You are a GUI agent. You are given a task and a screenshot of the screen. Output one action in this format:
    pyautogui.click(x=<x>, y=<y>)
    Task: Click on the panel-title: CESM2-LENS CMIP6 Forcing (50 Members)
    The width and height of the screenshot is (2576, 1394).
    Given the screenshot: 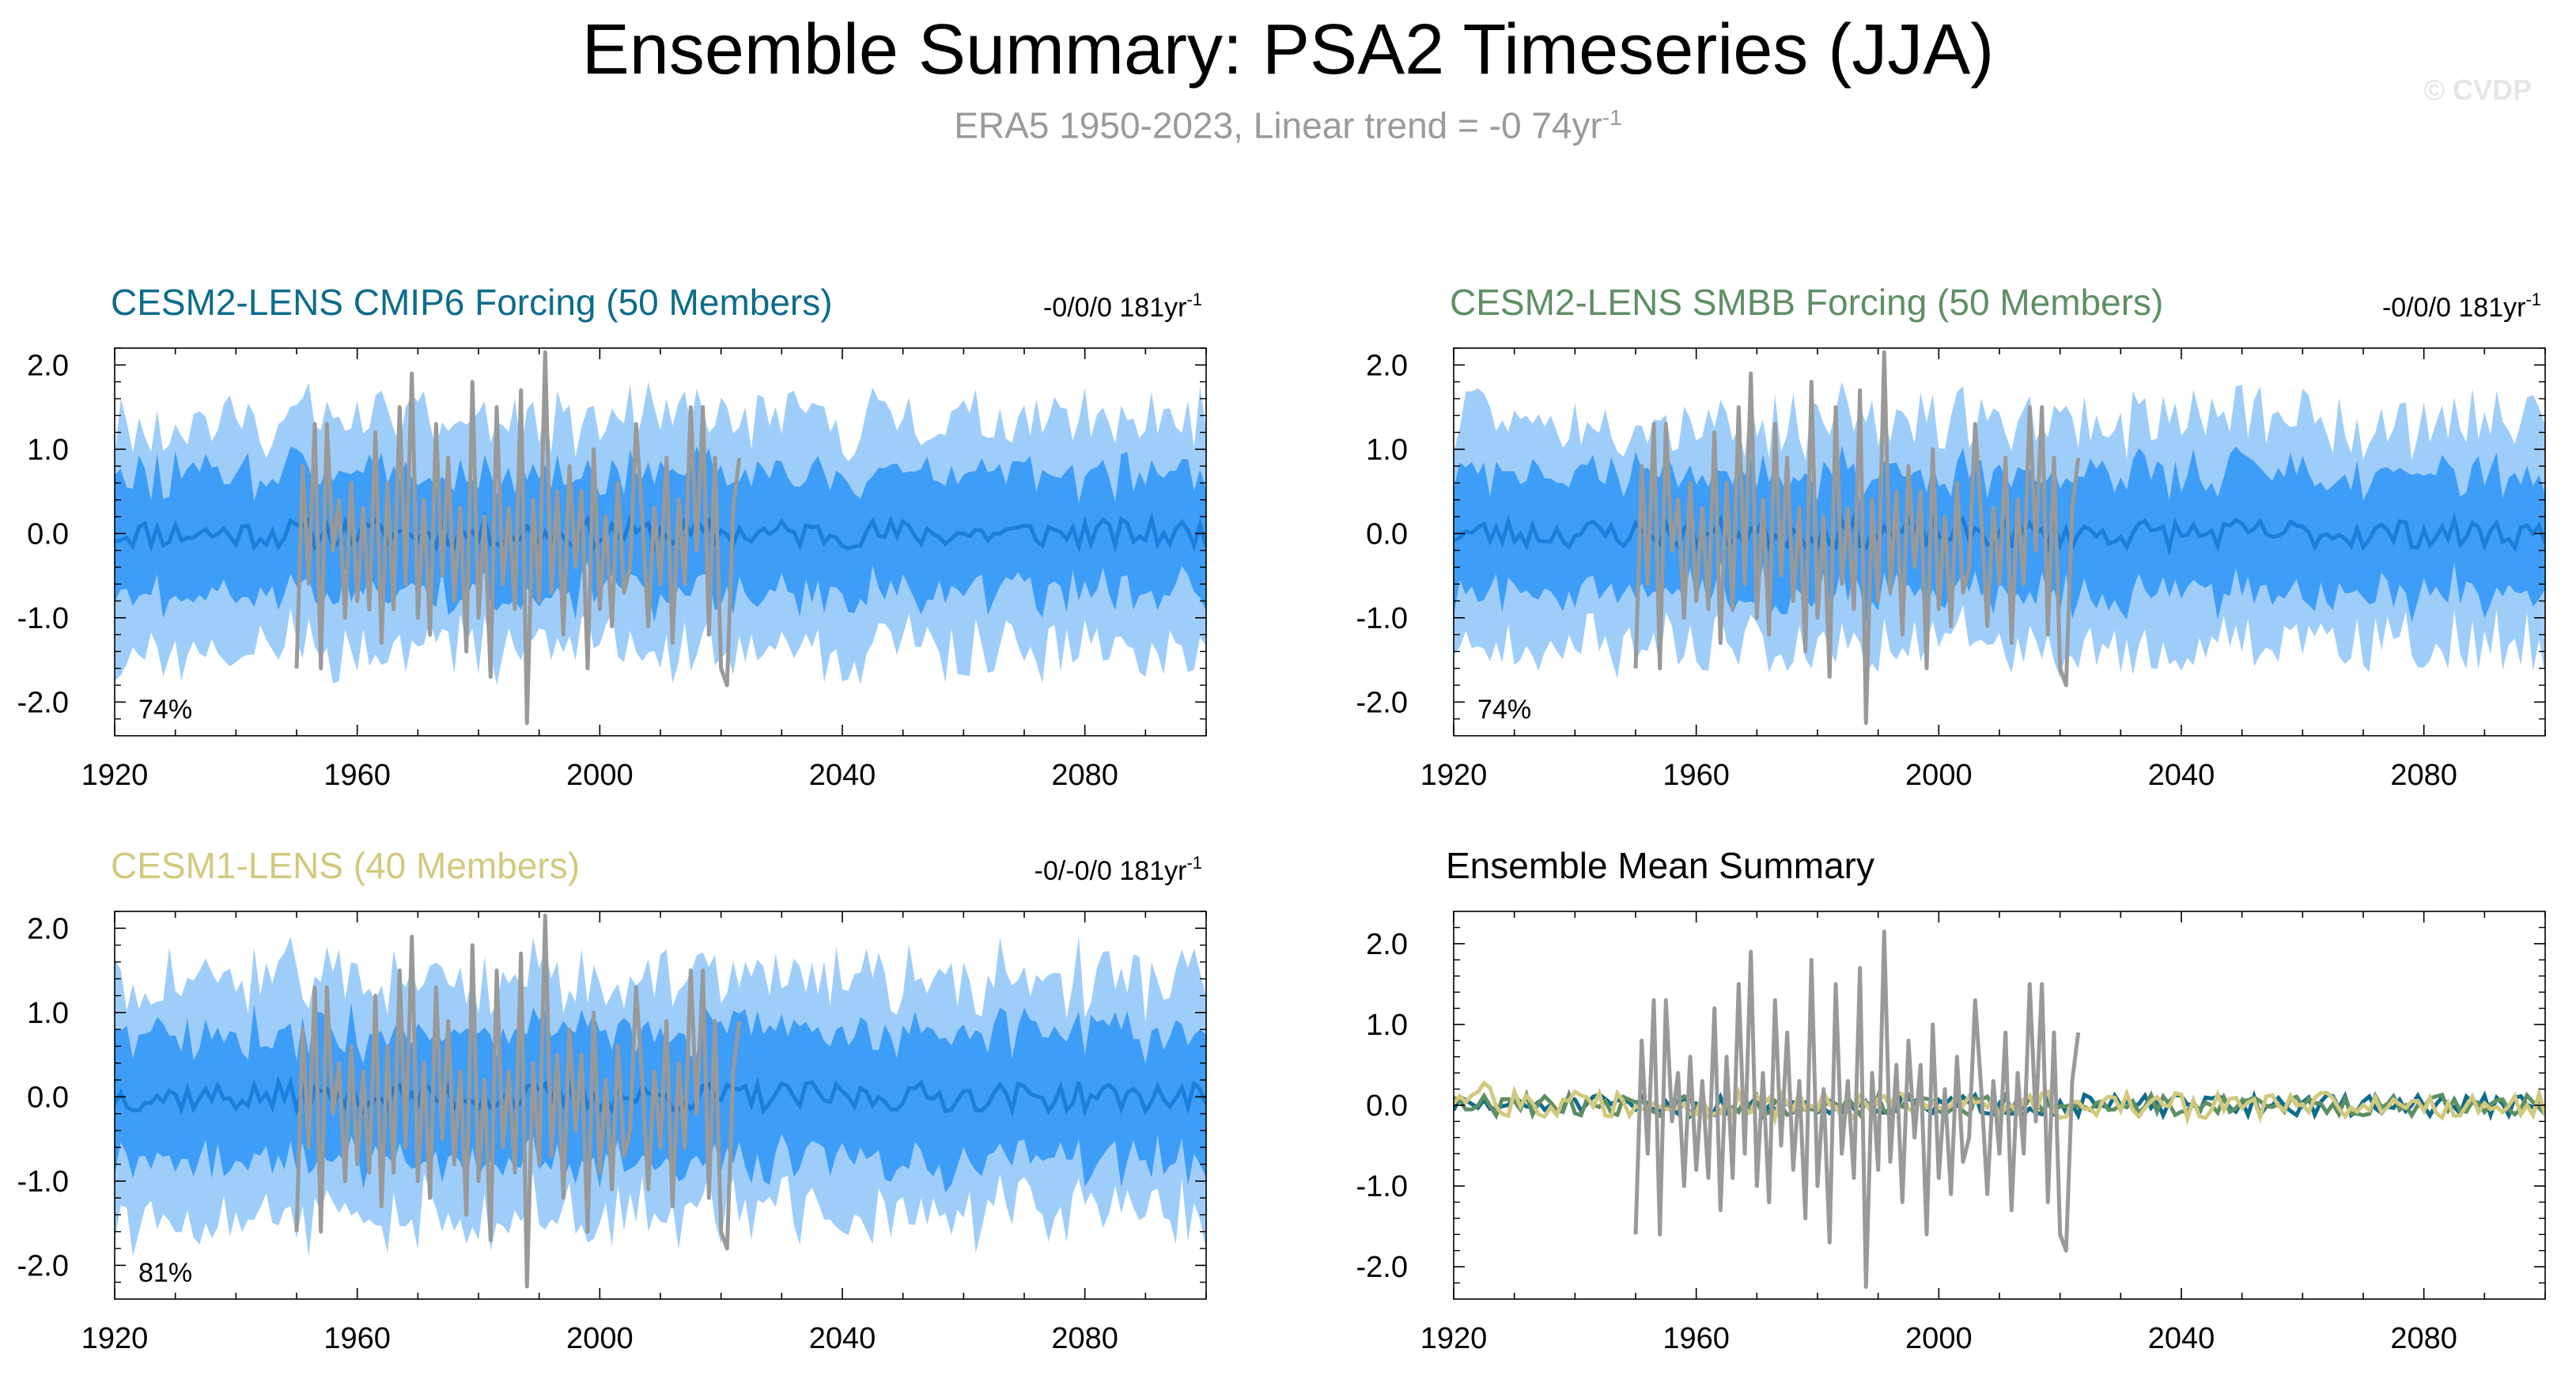 What is the action you would take?
    pyautogui.click(x=472, y=302)
    